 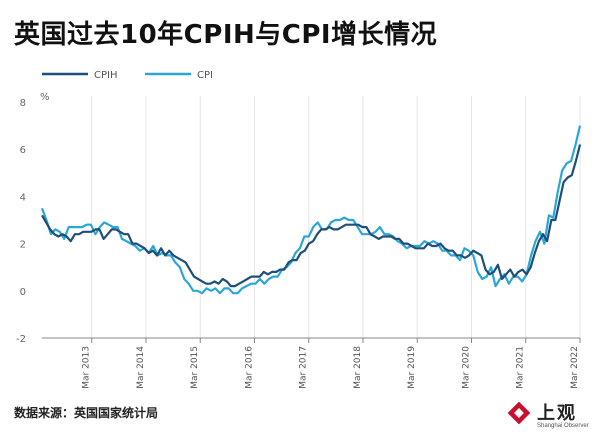 I want to click on x-tick-label: Mar 2021, so click(x=521, y=367).